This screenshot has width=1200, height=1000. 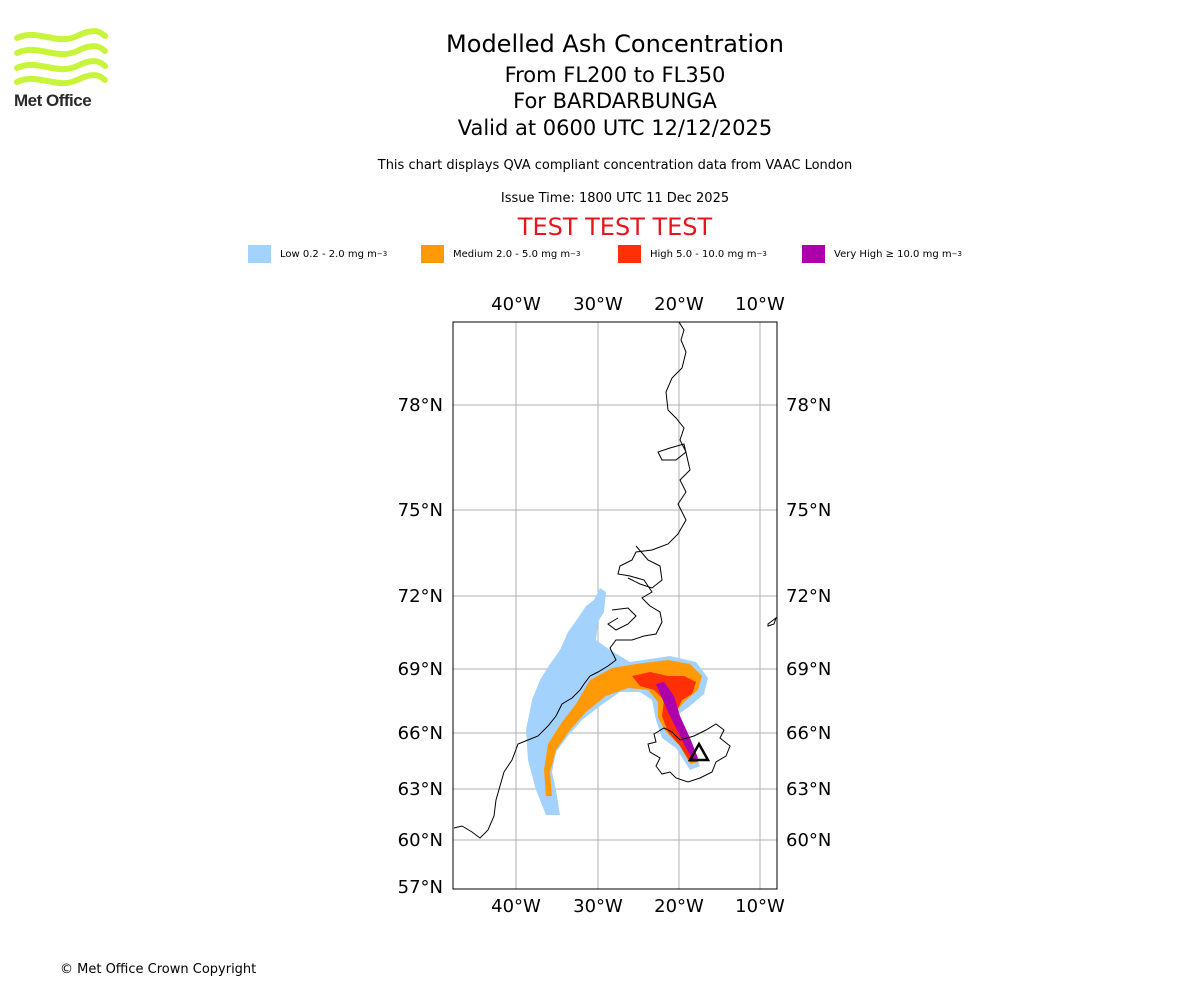 What do you see at coordinates (598, 304) in the screenshot?
I see `lon-label-top-30w: 30°W` at bounding box center [598, 304].